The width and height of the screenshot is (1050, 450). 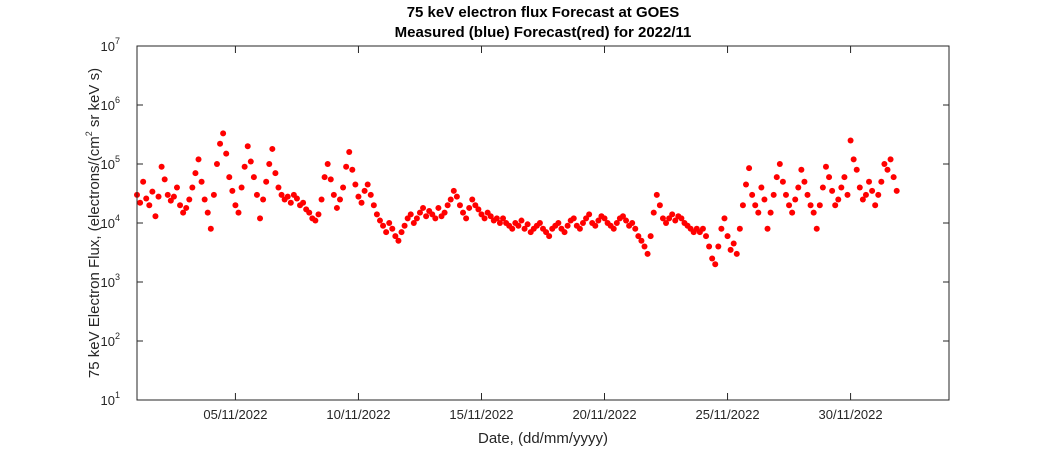 I want to click on x-tick-label: 30/11/2022, so click(x=851, y=414).